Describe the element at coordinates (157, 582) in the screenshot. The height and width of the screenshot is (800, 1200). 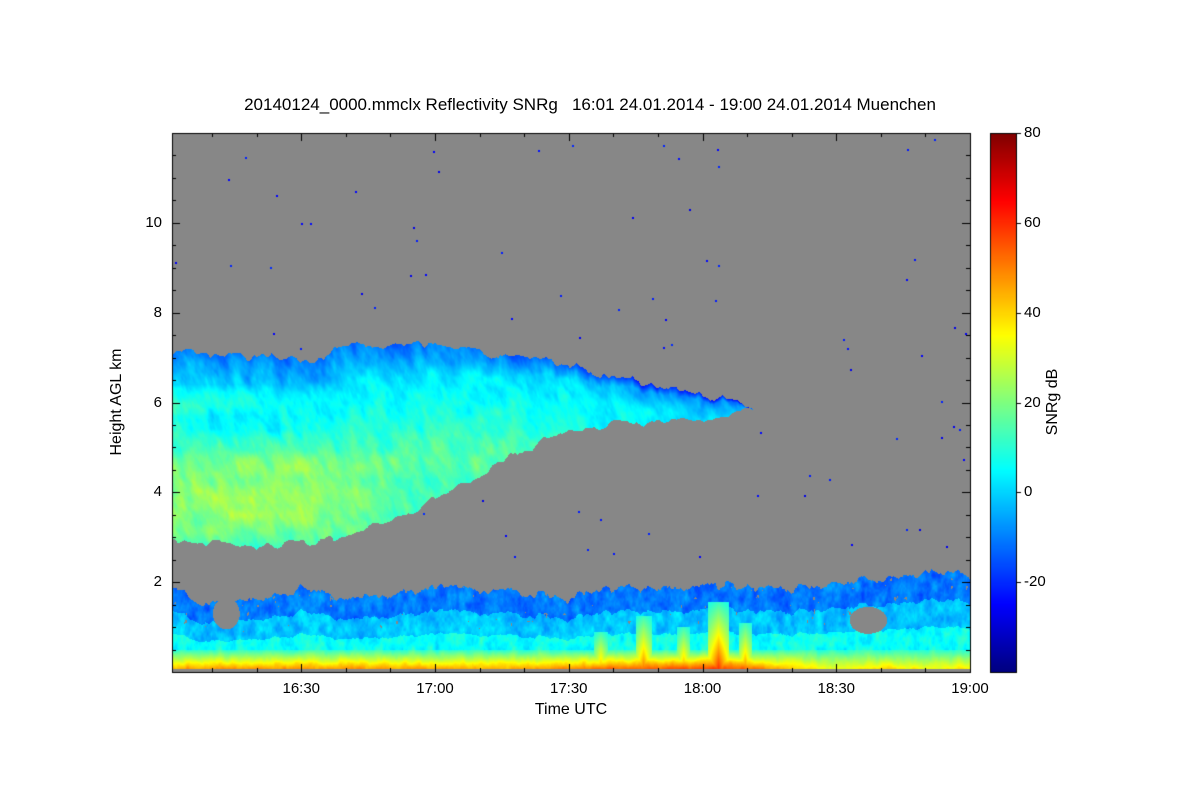
I see `y-tick-label: 2` at that location.